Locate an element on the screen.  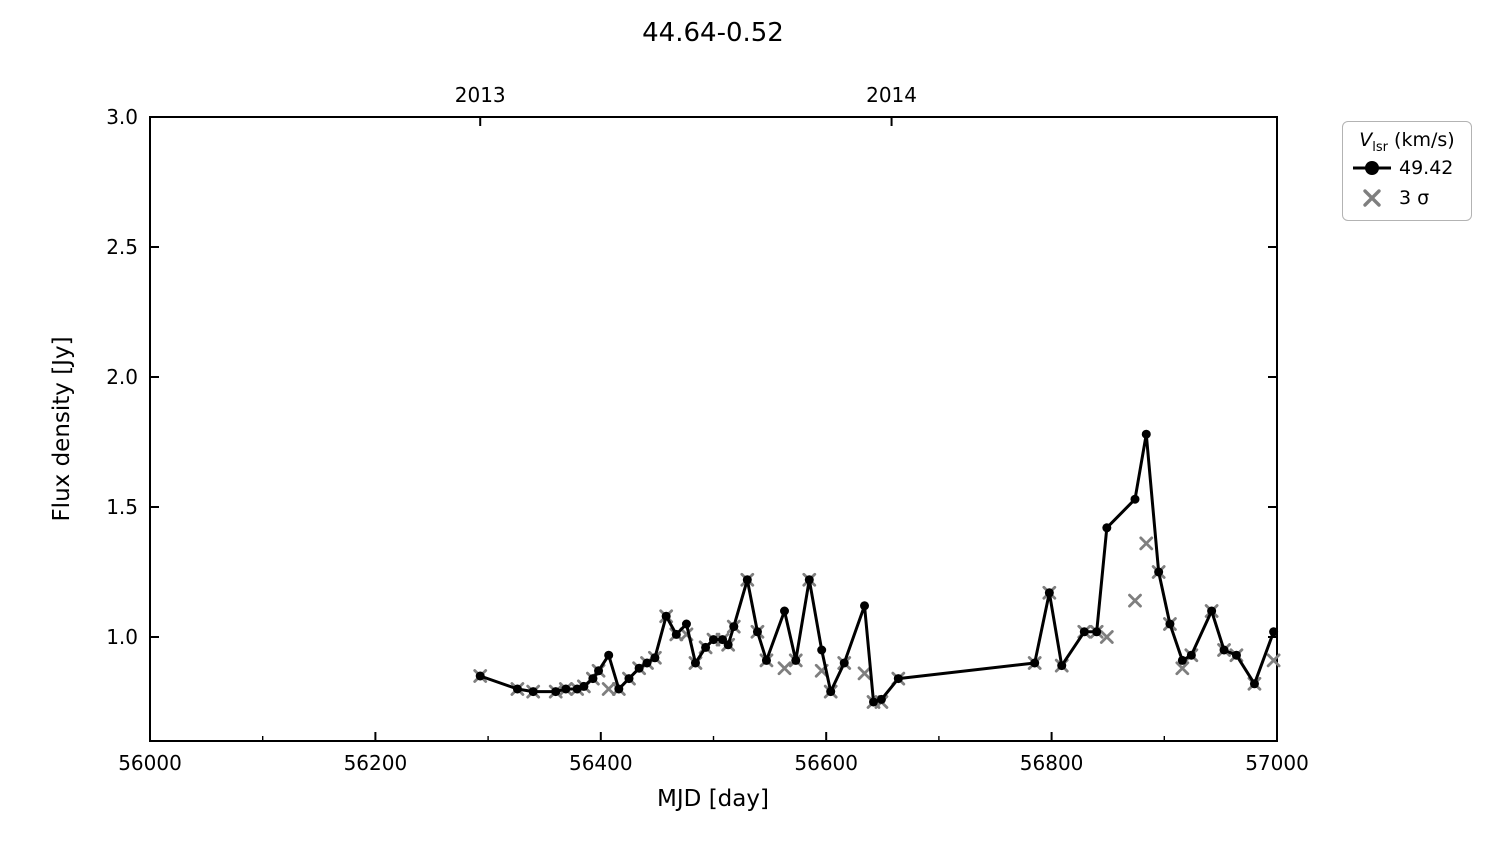
figure-title: 44.64-0.52 is located at coordinates (713, 33).